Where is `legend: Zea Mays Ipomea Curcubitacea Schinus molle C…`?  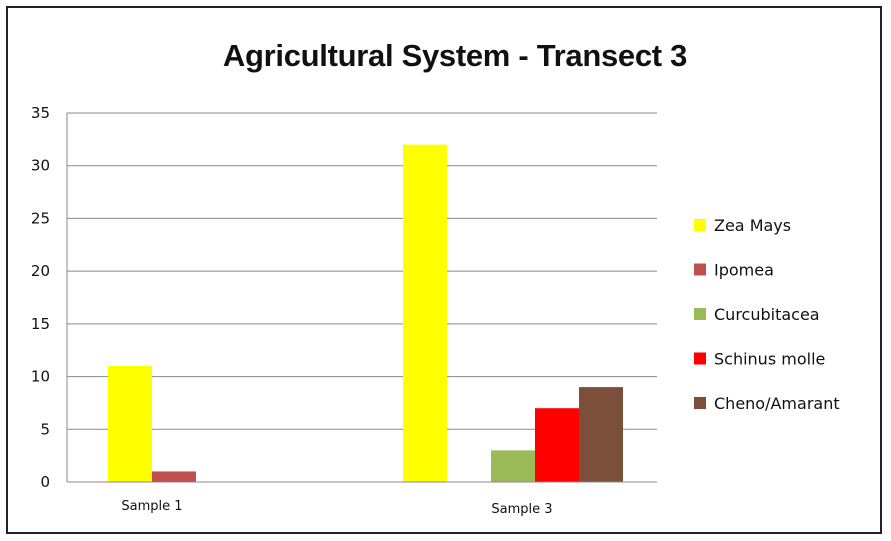 legend: Zea Mays Ipomea Curcubitacea Schinus molle C… is located at coordinates (767, 314).